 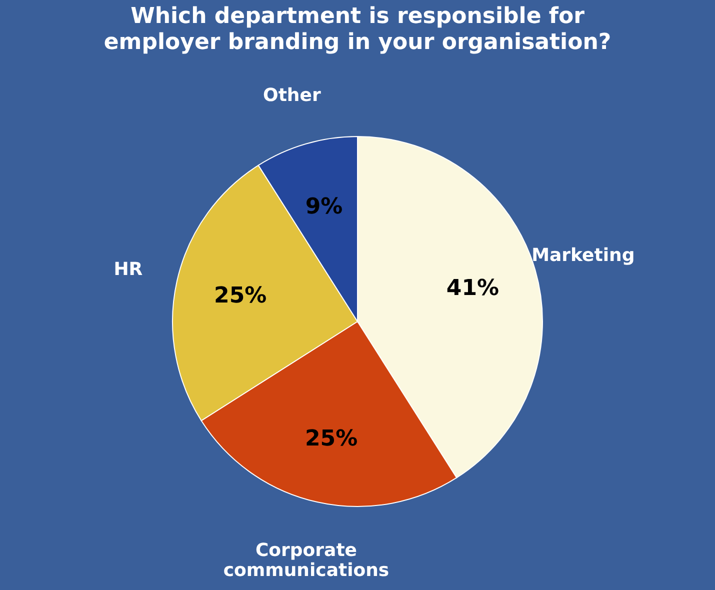 I want to click on slice-label: HR, so click(x=128, y=269).